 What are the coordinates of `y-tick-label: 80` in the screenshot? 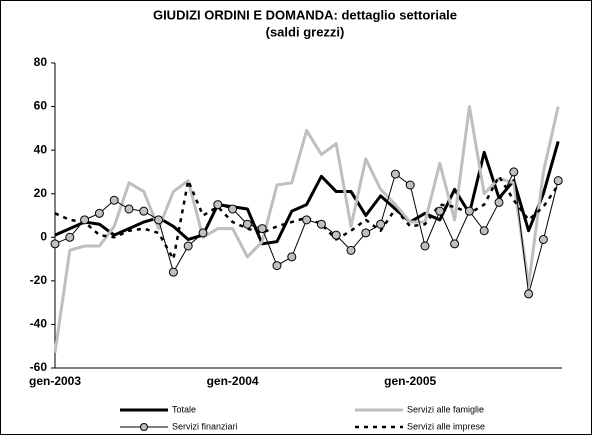 It's located at (41, 62).